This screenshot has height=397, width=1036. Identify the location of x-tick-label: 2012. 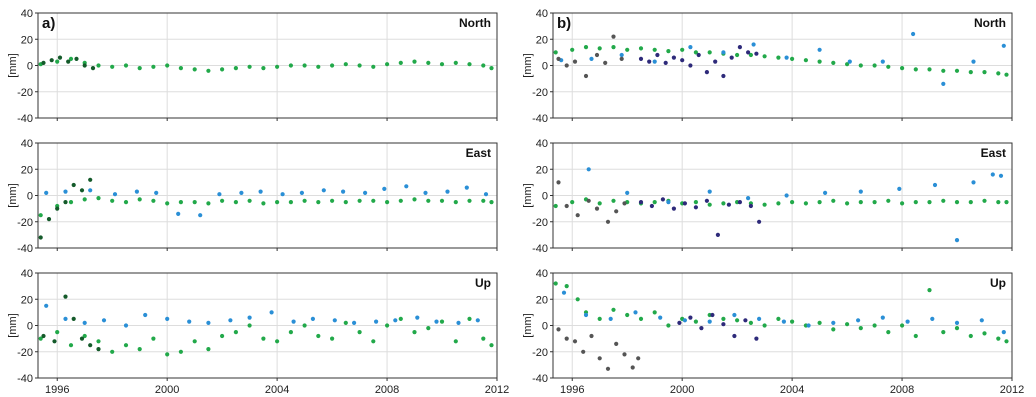
(497, 390).